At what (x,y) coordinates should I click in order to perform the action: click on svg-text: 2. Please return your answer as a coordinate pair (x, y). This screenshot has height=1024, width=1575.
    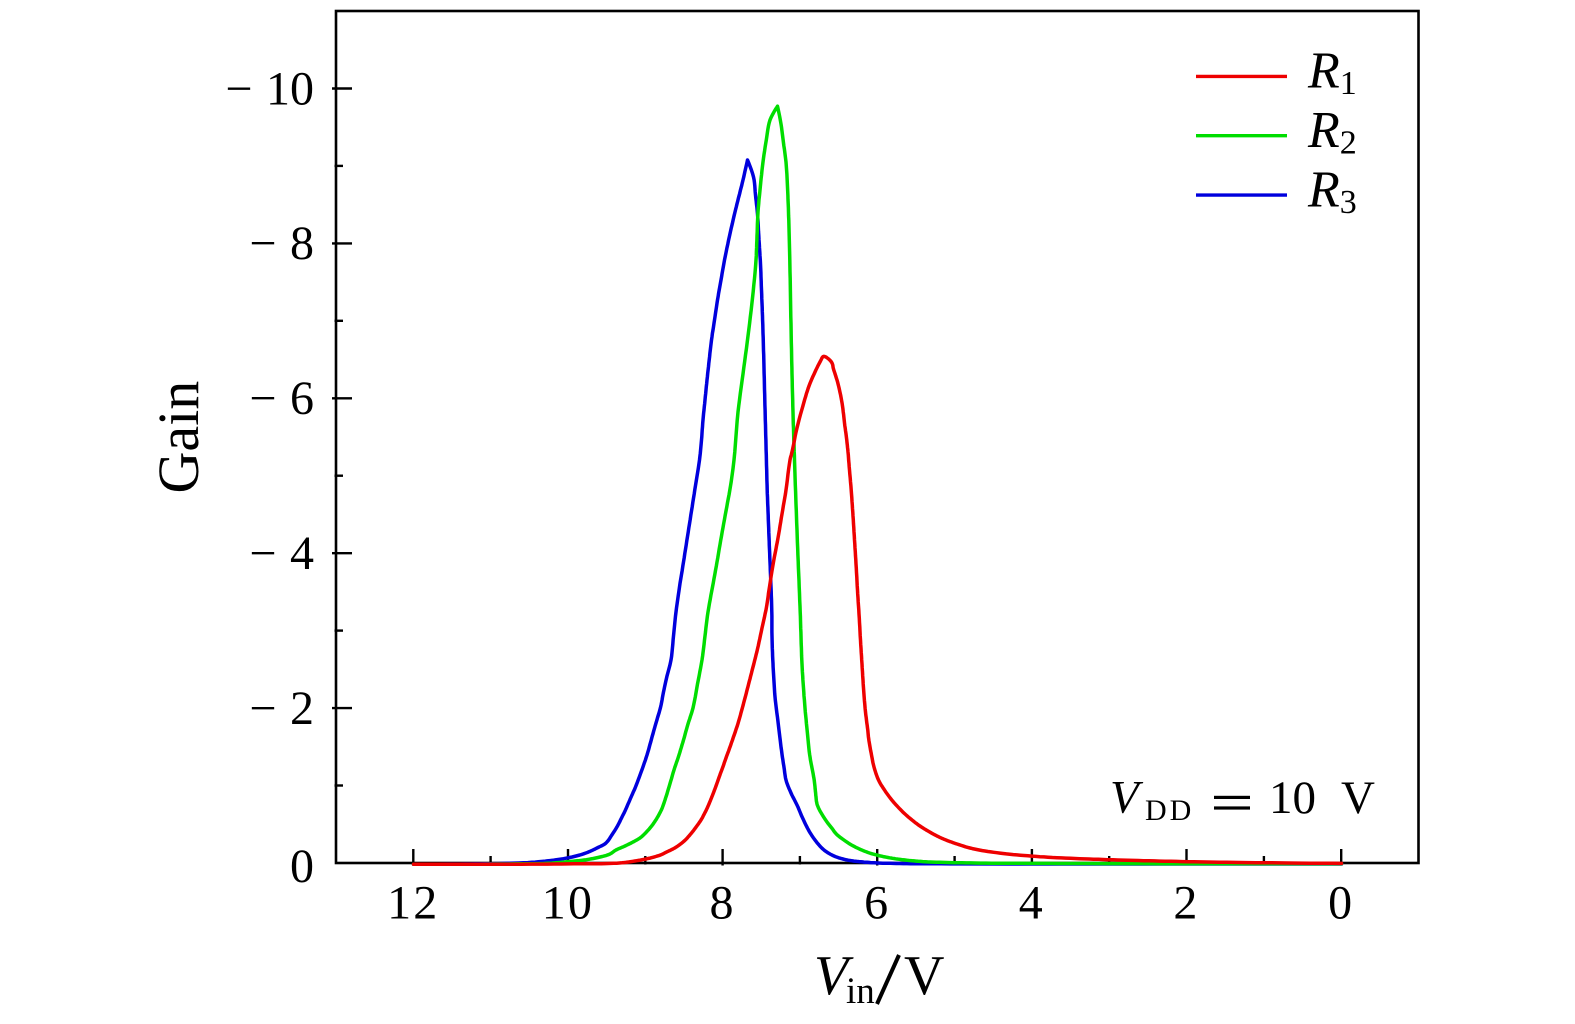
    Looking at the image, I should click on (1186, 903).